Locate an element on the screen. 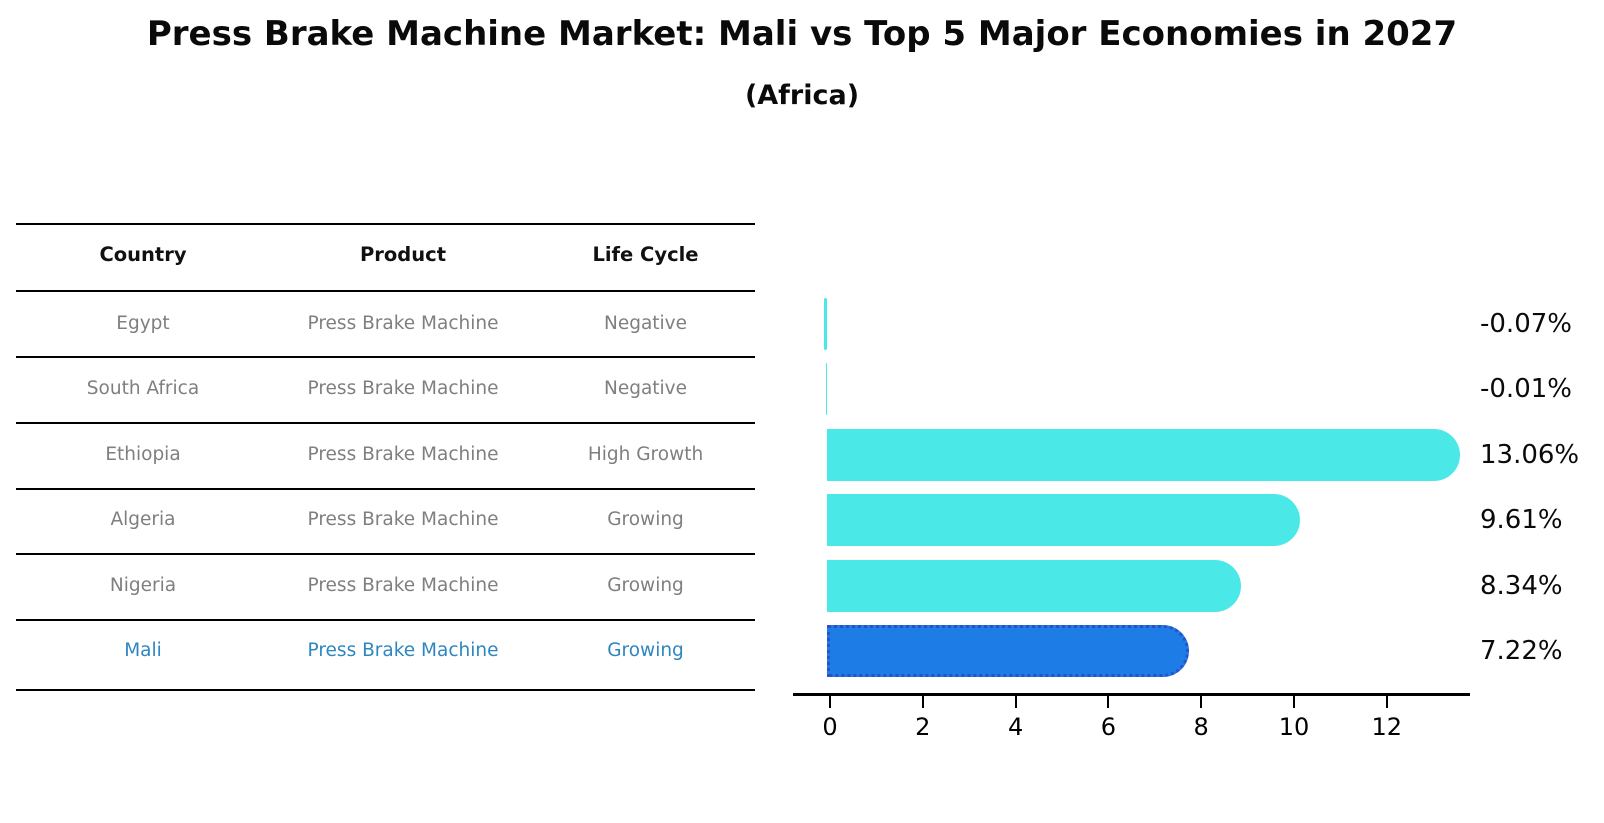  table-header-row: Country Product Life Cycle is located at coordinates (385, 255).